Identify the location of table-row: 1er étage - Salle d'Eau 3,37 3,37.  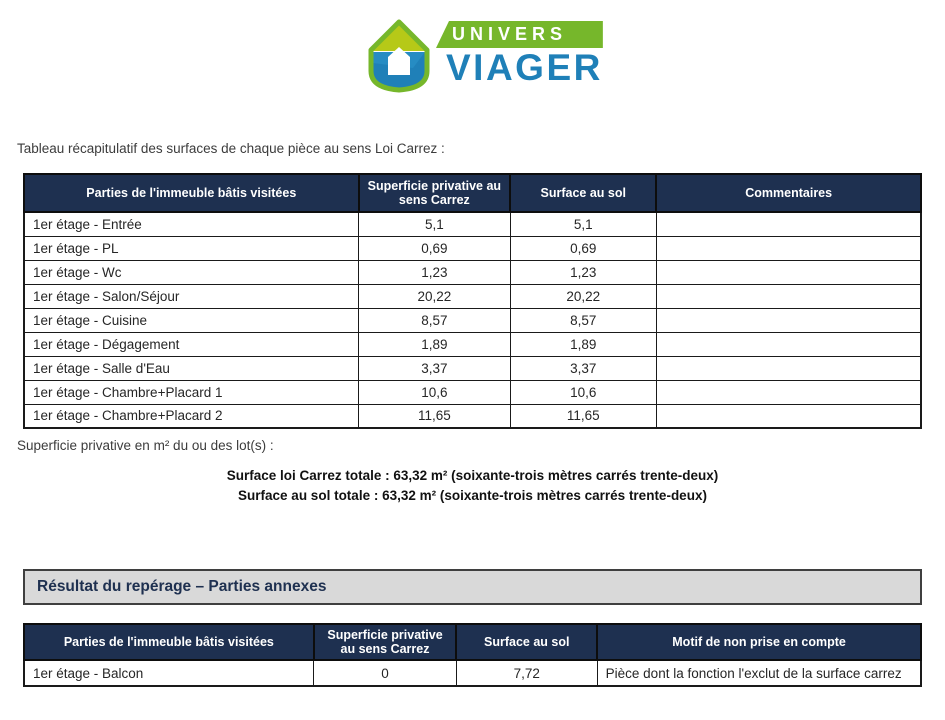
(472, 368).